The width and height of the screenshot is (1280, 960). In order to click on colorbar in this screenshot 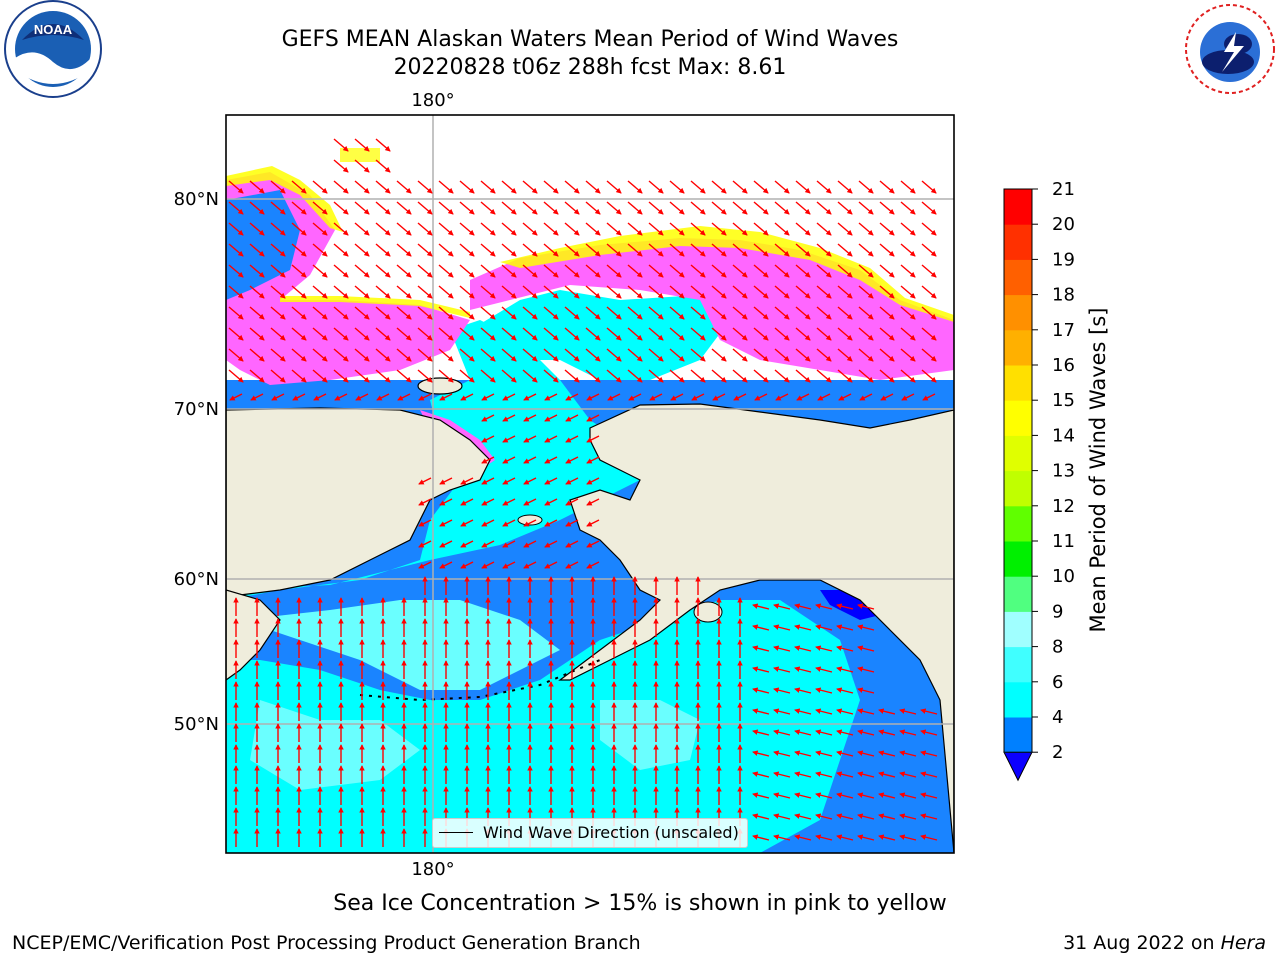, I will do `click(1018, 485)`.